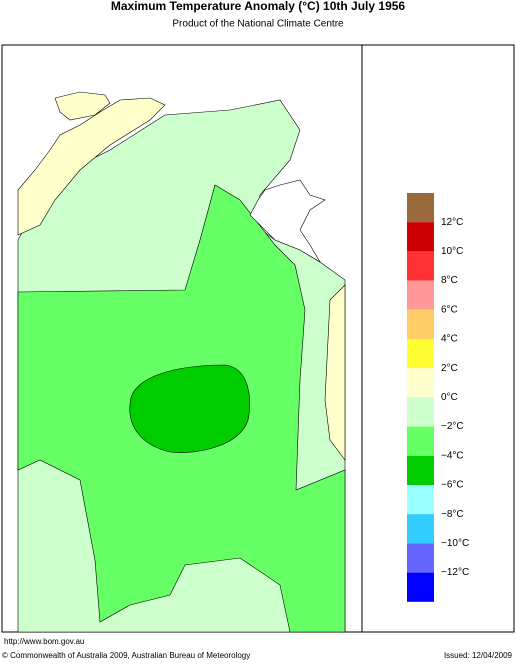 The height and width of the screenshot is (665, 516). I want to click on legend-label: 6°C, so click(449, 309).